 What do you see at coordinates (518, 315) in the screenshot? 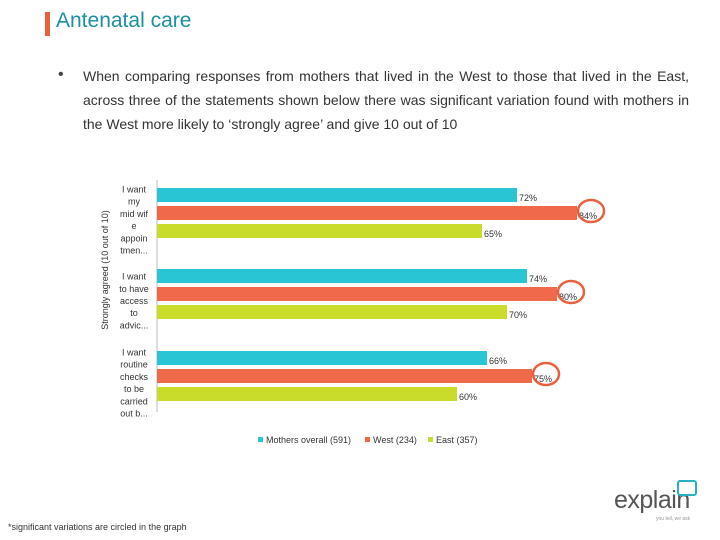
I see `data-label: 70%` at bounding box center [518, 315].